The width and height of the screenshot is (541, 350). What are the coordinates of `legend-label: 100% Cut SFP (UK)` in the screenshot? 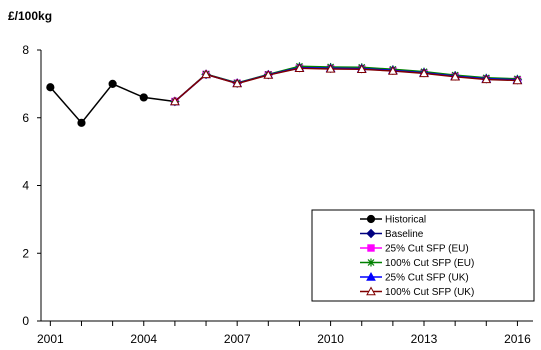 It's located at (429, 292).